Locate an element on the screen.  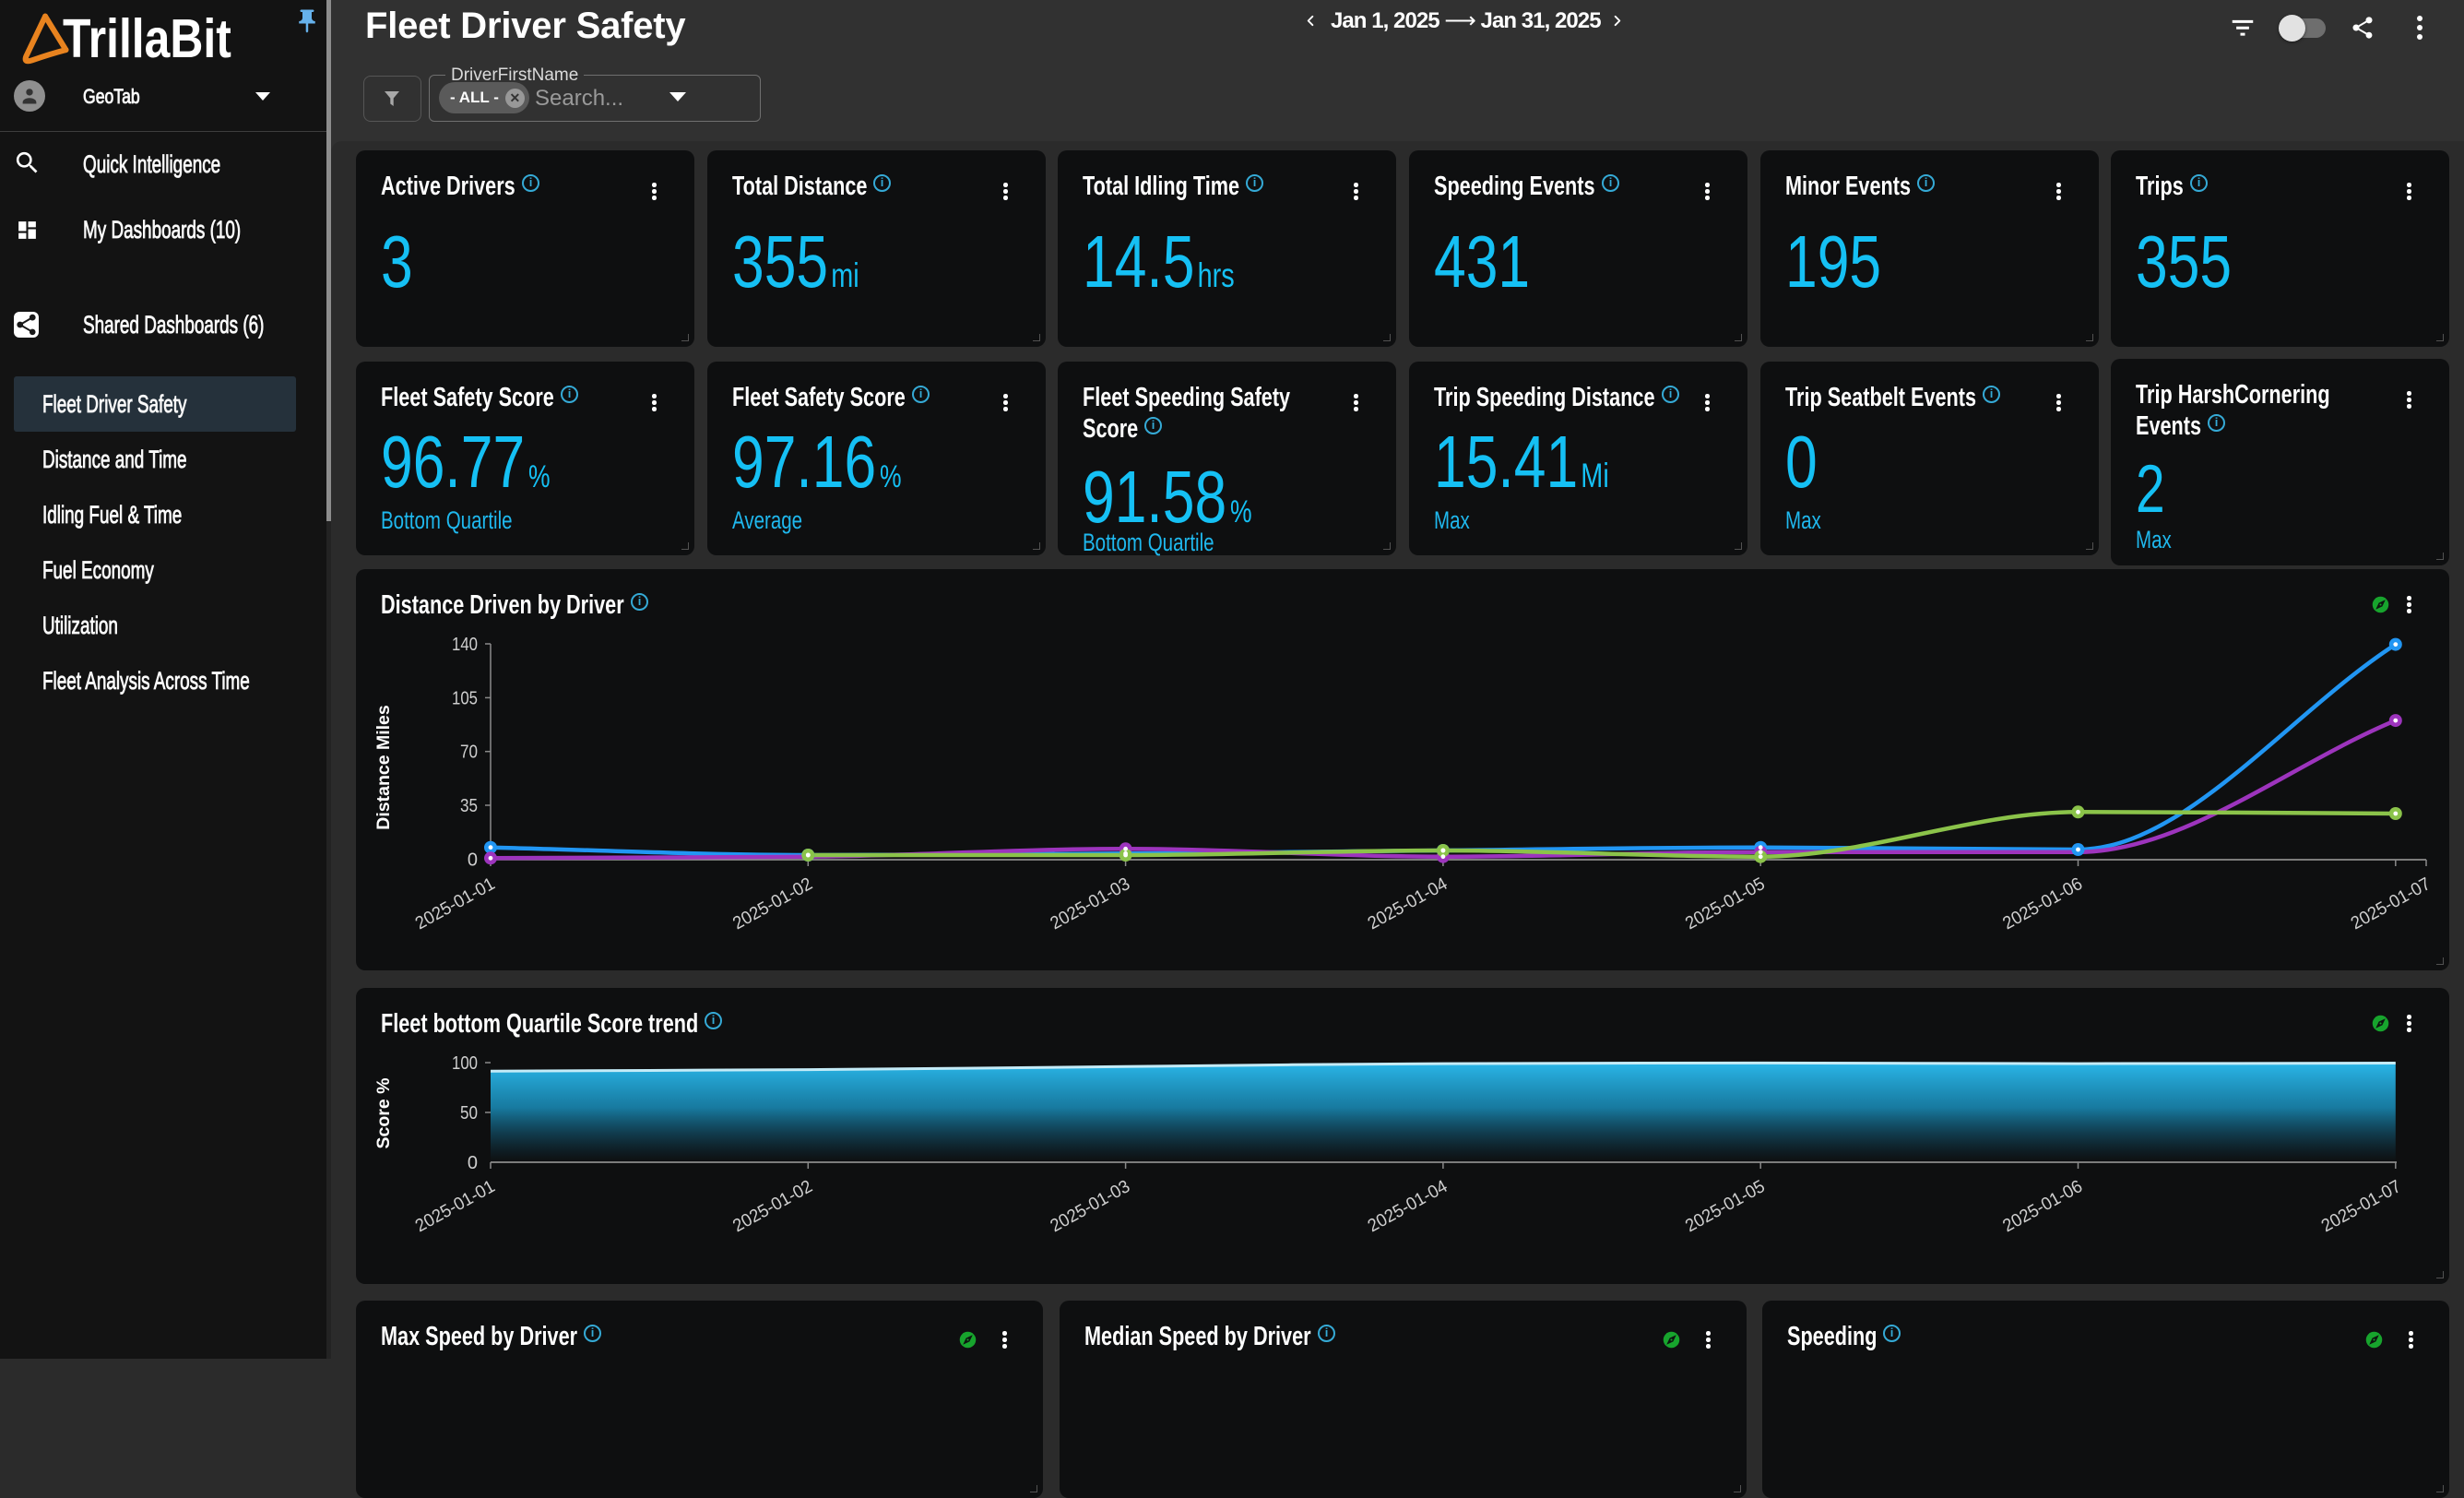
svg-text: 140 is located at coordinates (465, 645).